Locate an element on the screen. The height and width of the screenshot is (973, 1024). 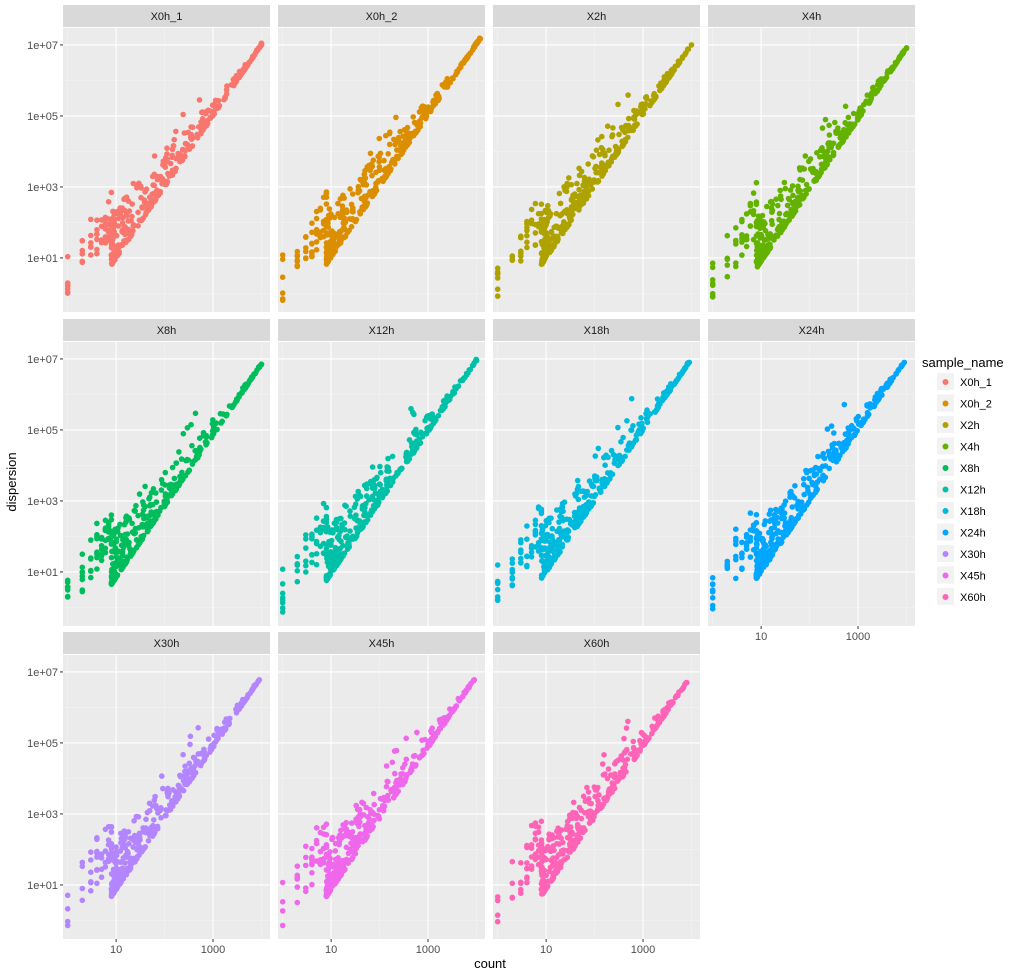
y-tick-label: 1e+03 is located at coordinates (42, 815).